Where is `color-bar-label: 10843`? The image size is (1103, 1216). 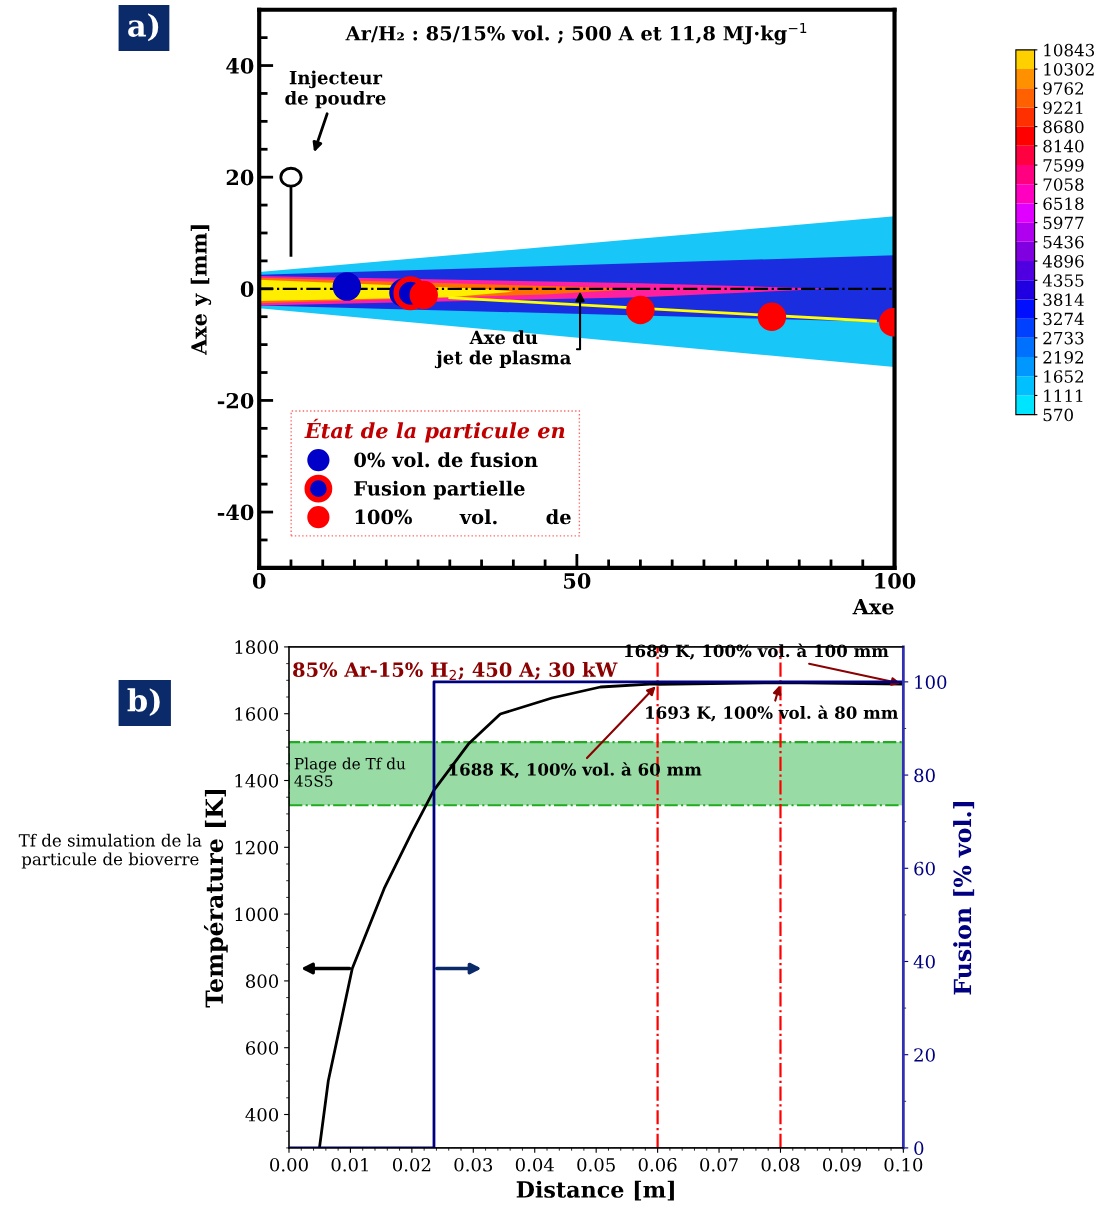 color-bar-label: 10843 is located at coordinates (1069, 50).